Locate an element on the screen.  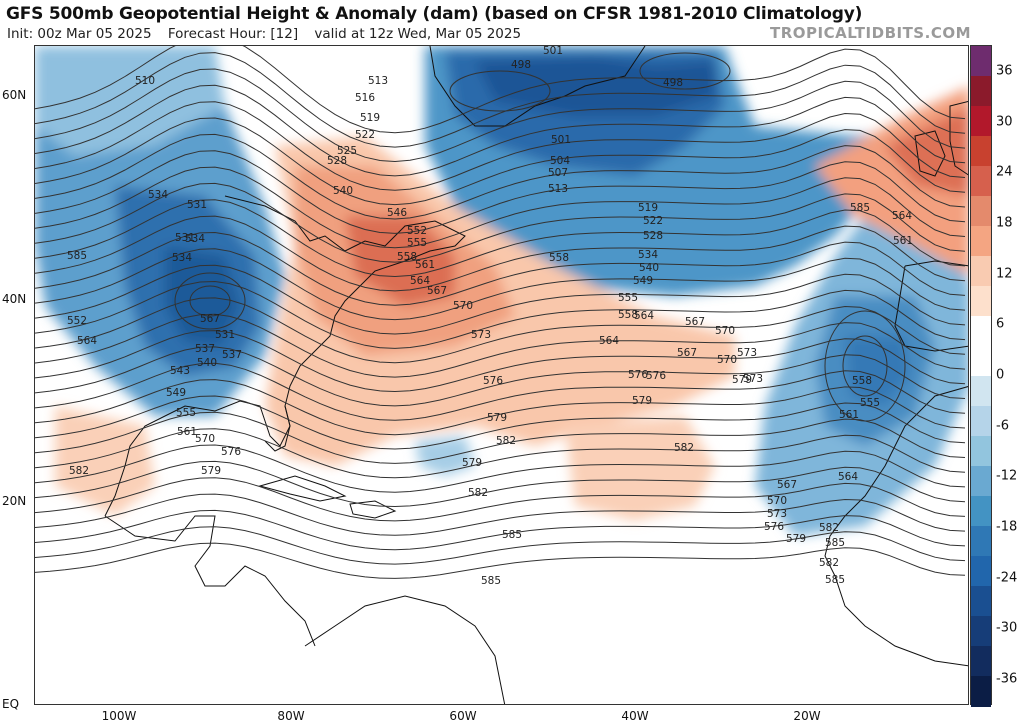
colorbar-tick-label: 24 is located at coordinates (1004, 172).